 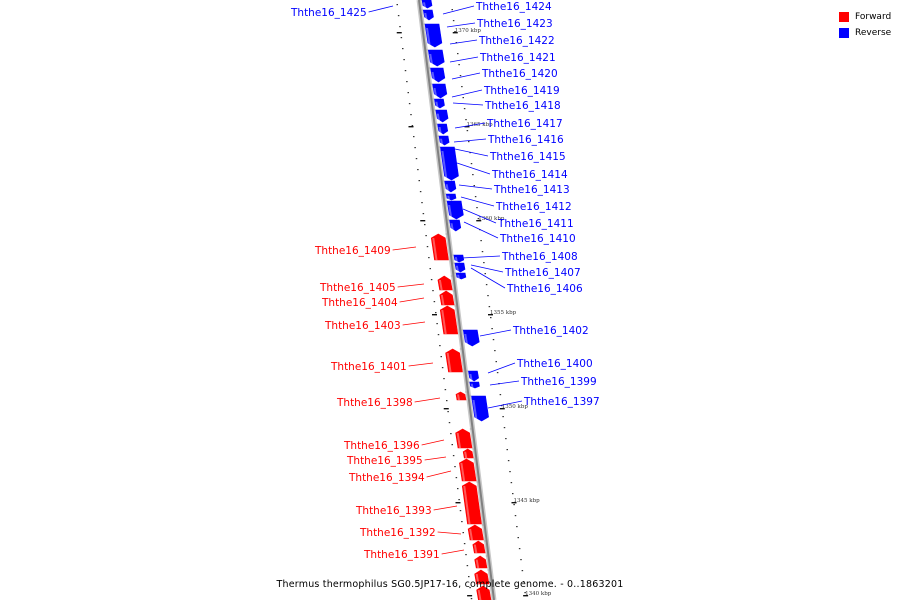 I want to click on gene-label: Ththe16_1411, so click(x=535, y=224).